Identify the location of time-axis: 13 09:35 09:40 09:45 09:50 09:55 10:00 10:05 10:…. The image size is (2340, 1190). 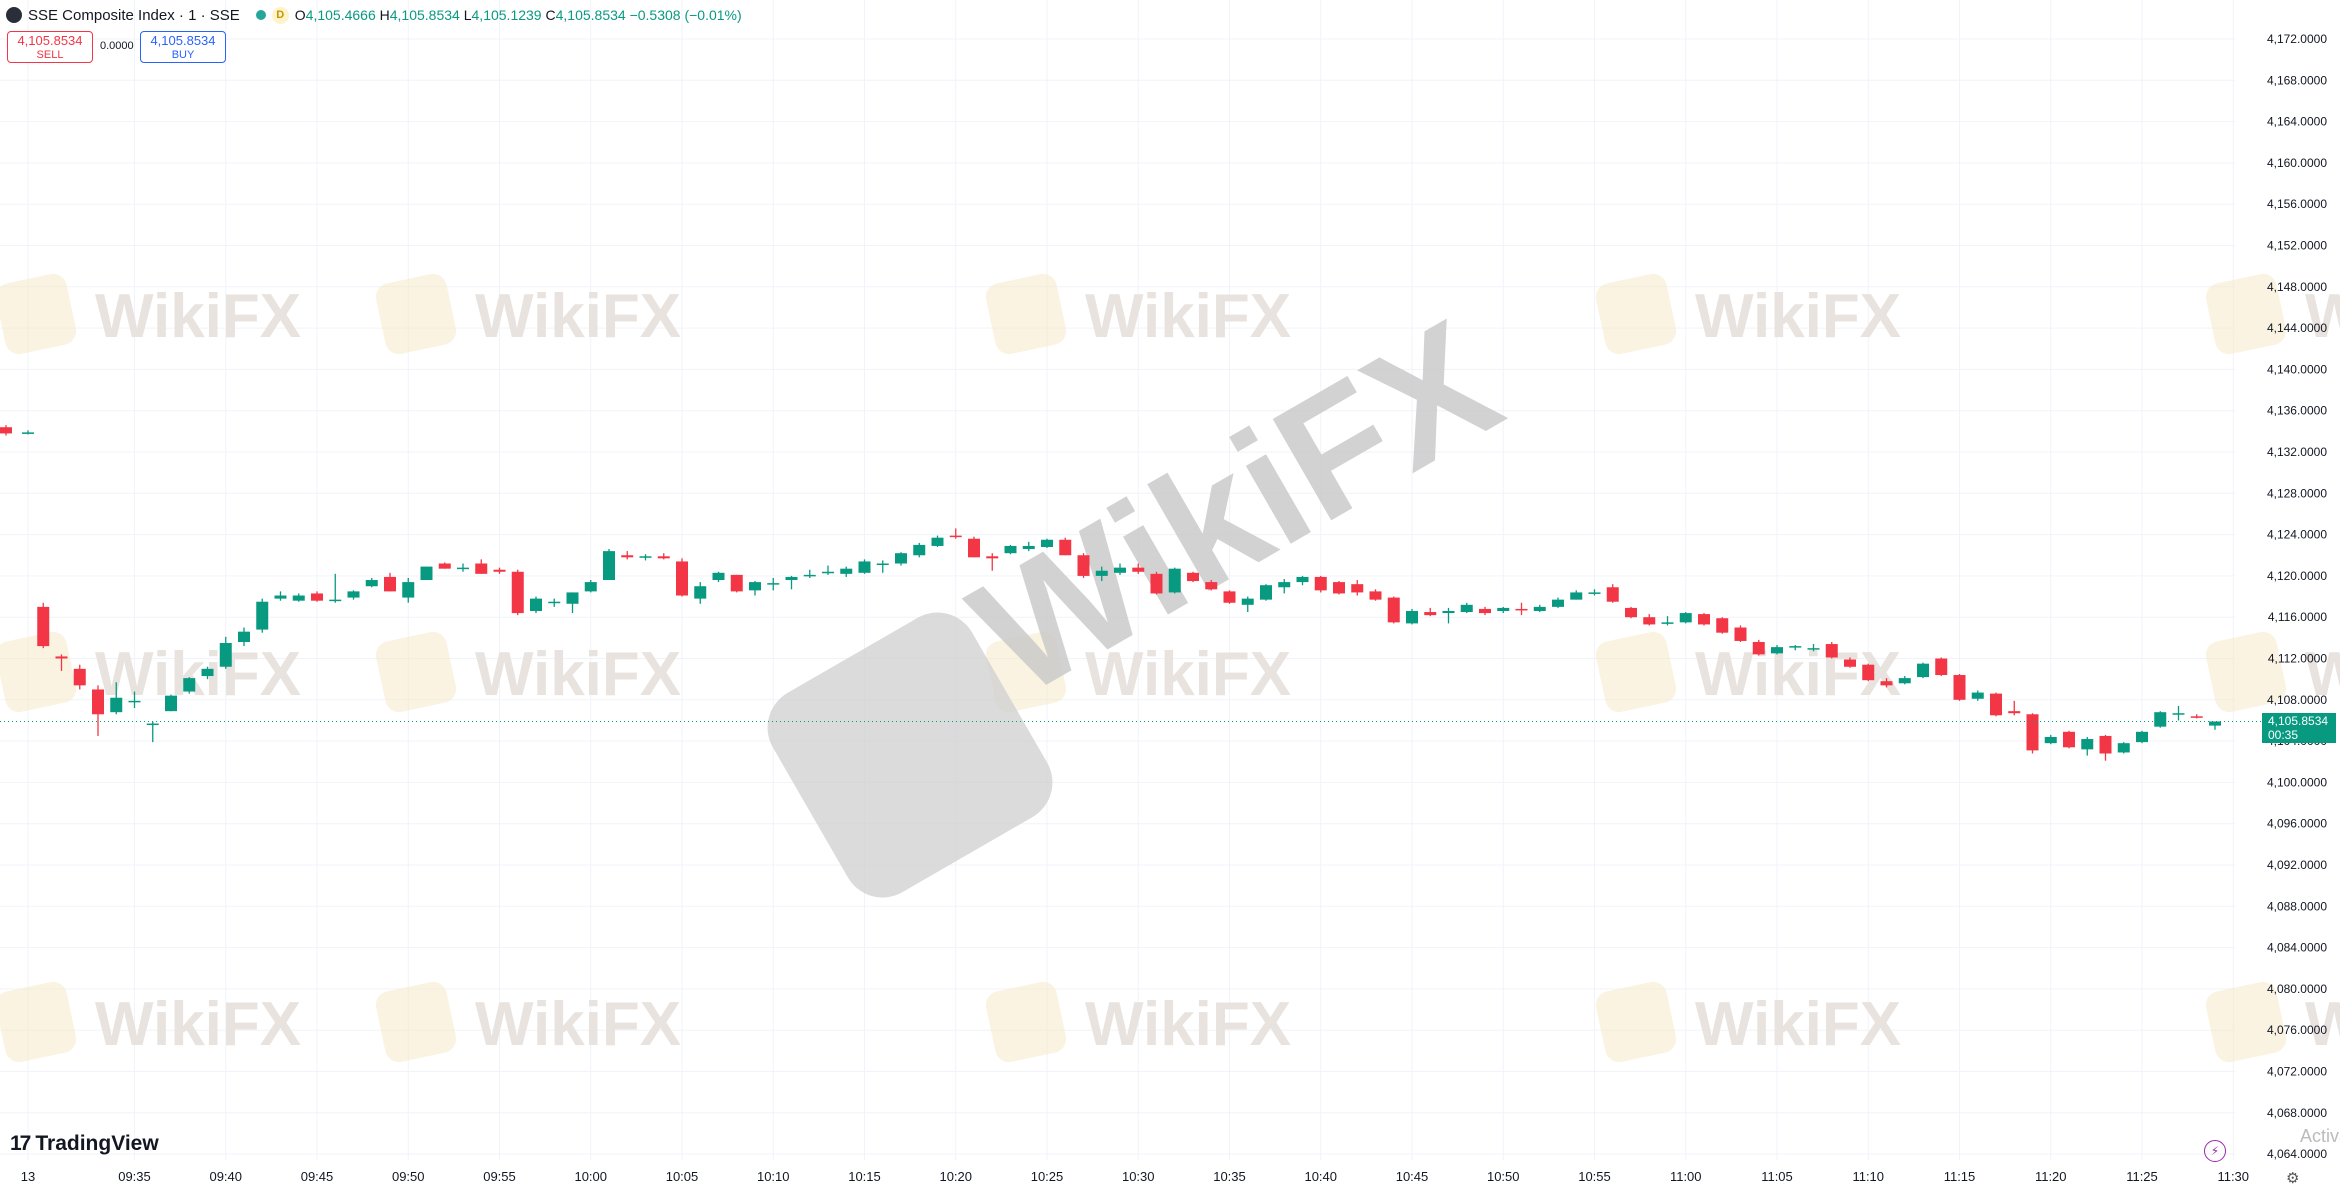
(1135, 1176).